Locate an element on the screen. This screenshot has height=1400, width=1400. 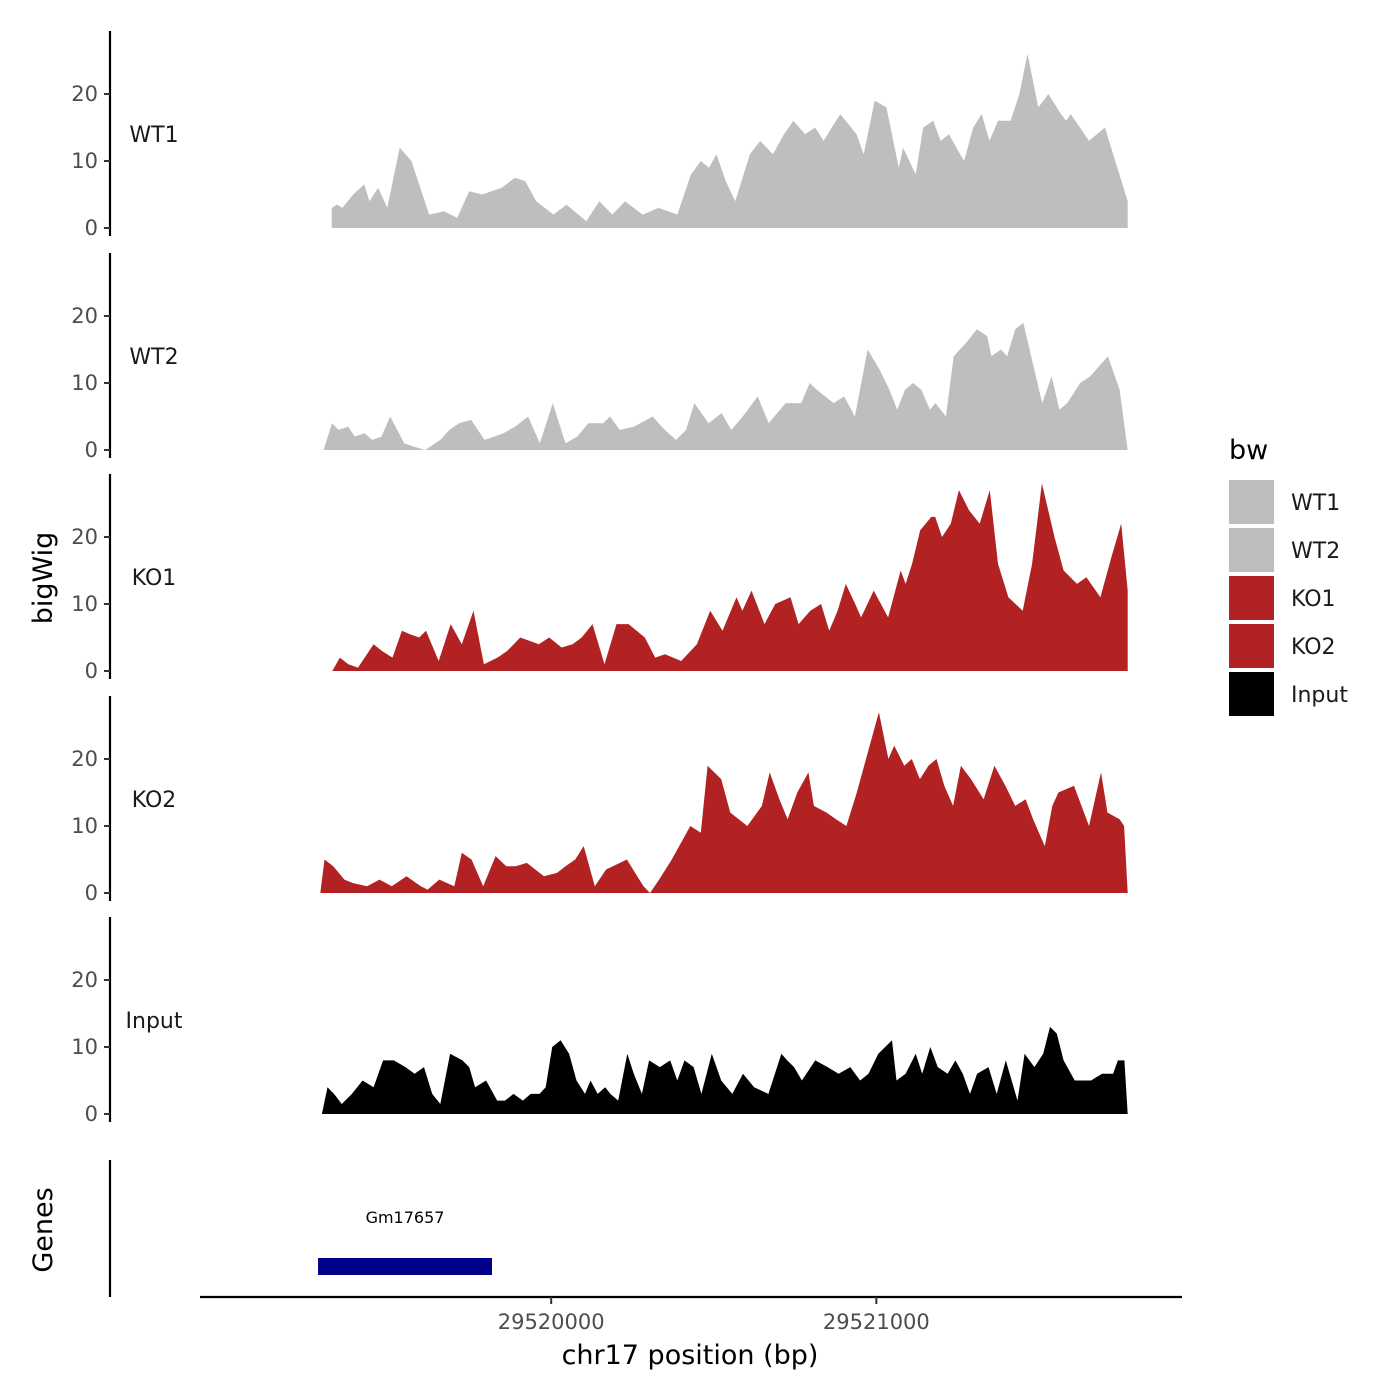
track-label: KO2 is located at coordinates (154, 800).